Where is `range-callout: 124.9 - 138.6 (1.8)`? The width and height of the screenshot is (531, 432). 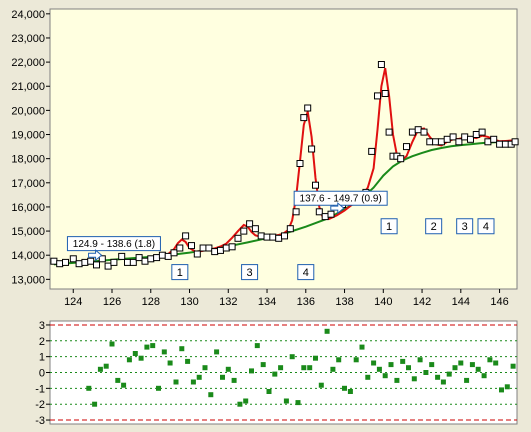 range-callout: 124.9 - 138.6 (1.8) is located at coordinates (113, 249).